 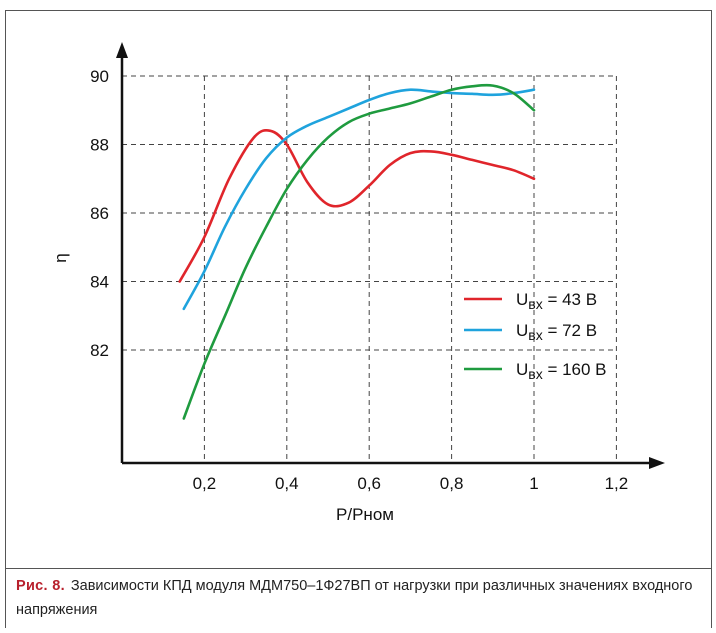 What do you see at coordinates (365, 514) in the screenshot?
I see `x-axis-label: P/Pном` at bounding box center [365, 514].